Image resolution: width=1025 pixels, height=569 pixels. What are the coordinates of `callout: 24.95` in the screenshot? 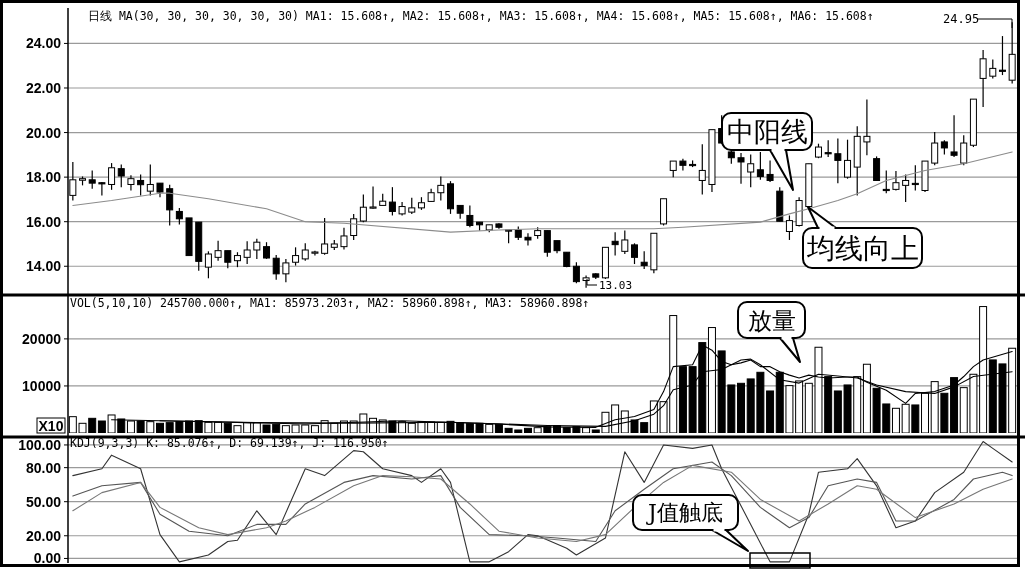 It's located at (978, 20).